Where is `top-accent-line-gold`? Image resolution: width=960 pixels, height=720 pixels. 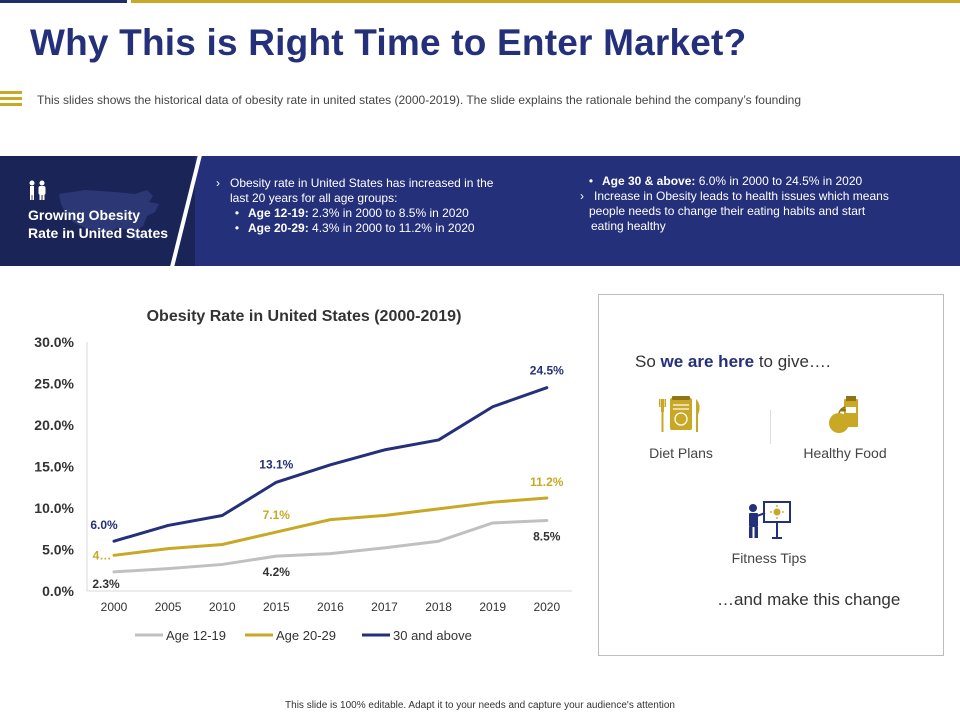 top-accent-line-gold is located at coordinates (545, 1).